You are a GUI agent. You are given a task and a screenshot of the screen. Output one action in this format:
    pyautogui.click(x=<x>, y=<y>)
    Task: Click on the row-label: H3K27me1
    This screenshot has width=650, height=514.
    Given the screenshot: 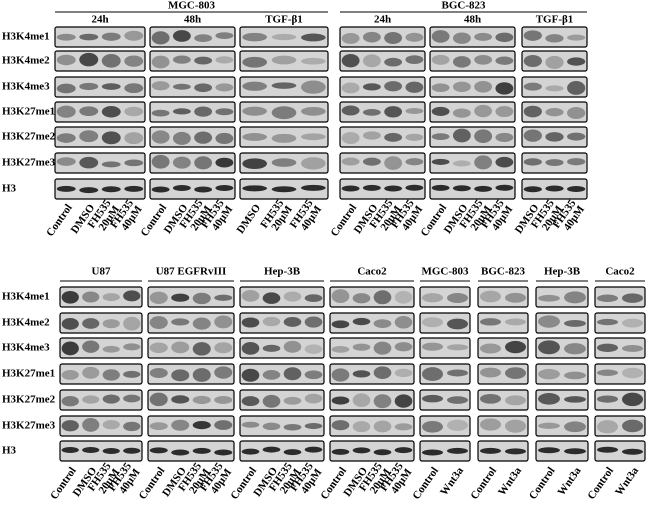 What is the action you would take?
    pyautogui.click(x=28, y=374)
    